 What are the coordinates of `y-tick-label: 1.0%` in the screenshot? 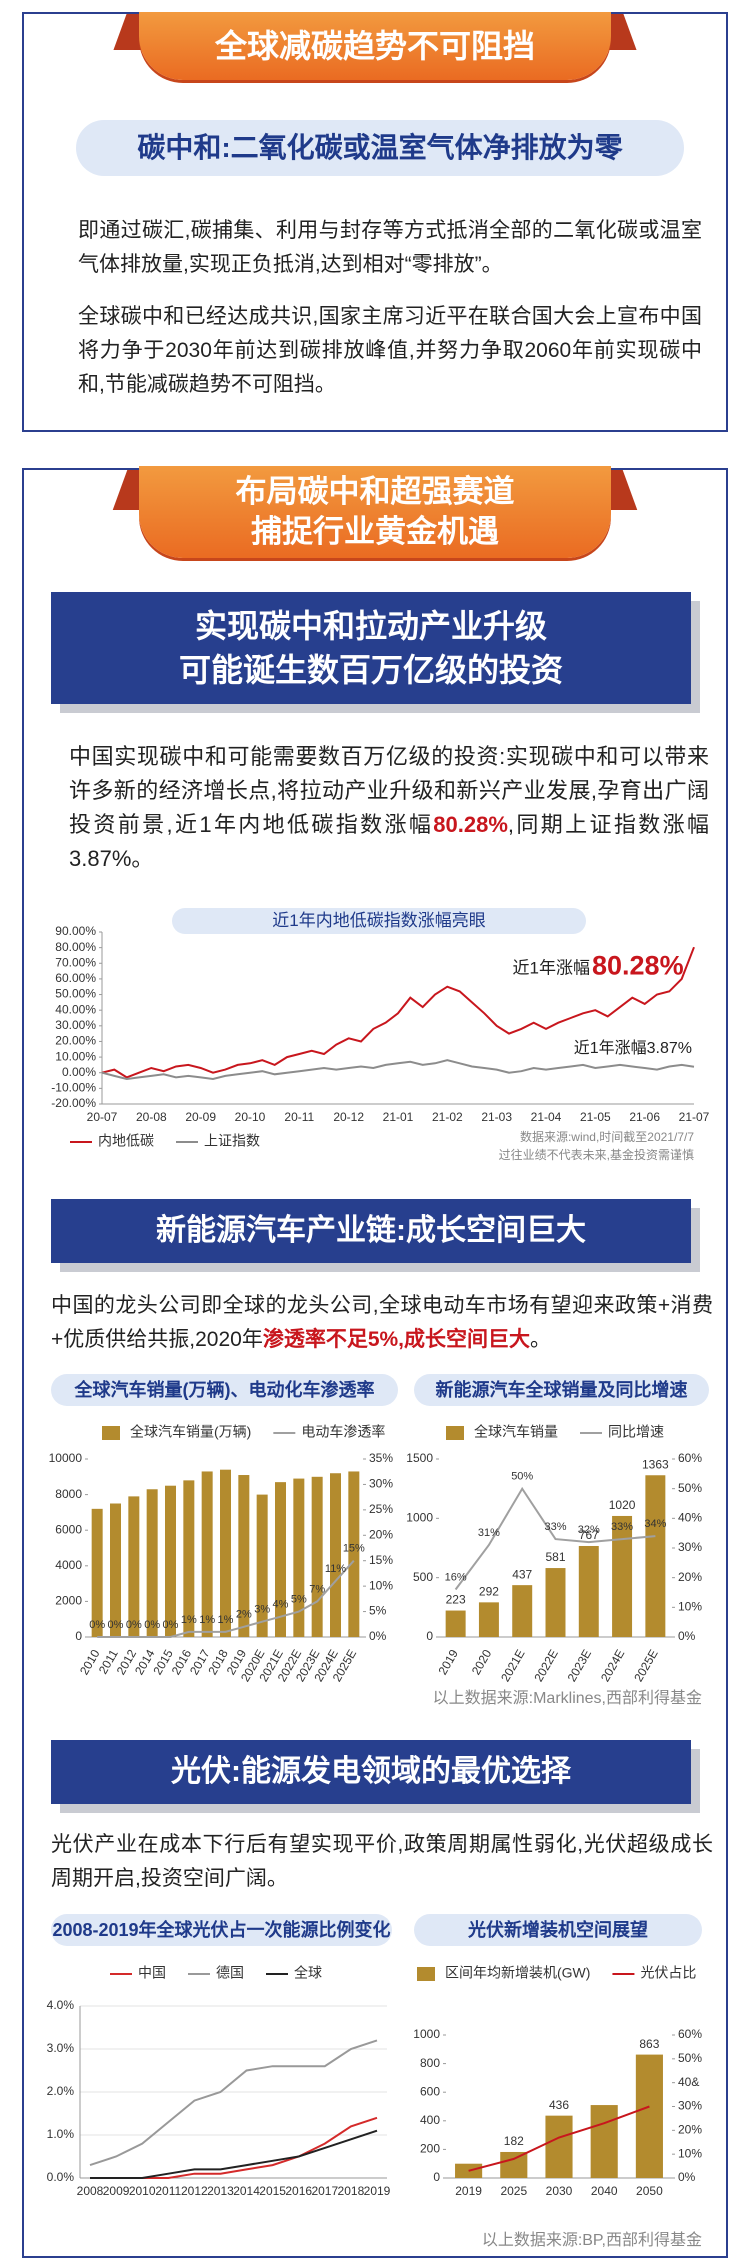 It's located at (61, 2134).